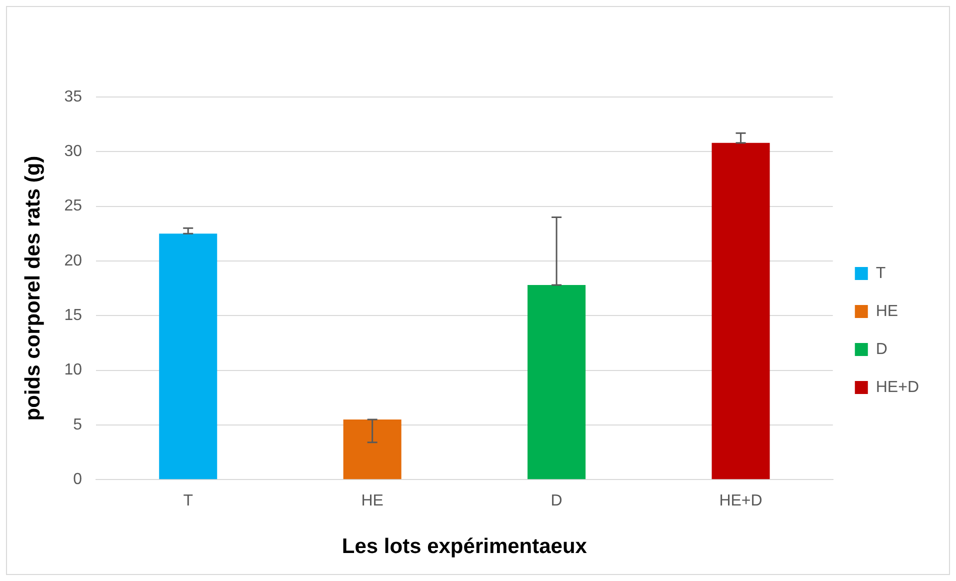 This screenshot has height=581, width=956. Describe the element at coordinates (73, 206) in the screenshot. I see `y-tick-label: 25` at that location.